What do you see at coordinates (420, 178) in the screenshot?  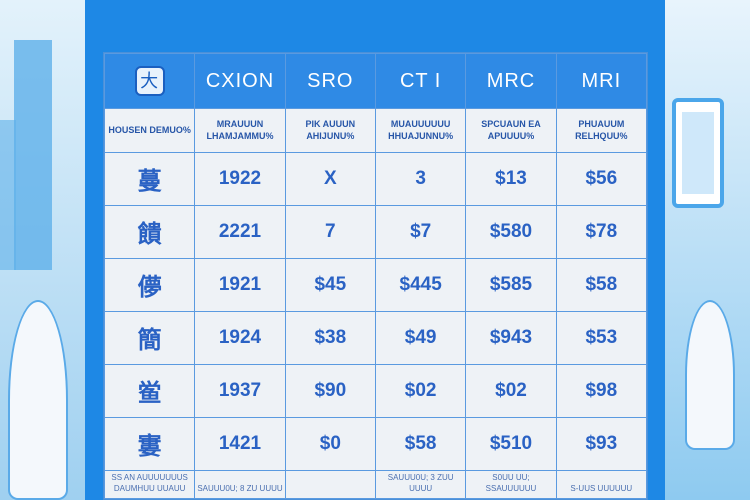 I see `table-cell: 3` at bounding box center [420, 178].